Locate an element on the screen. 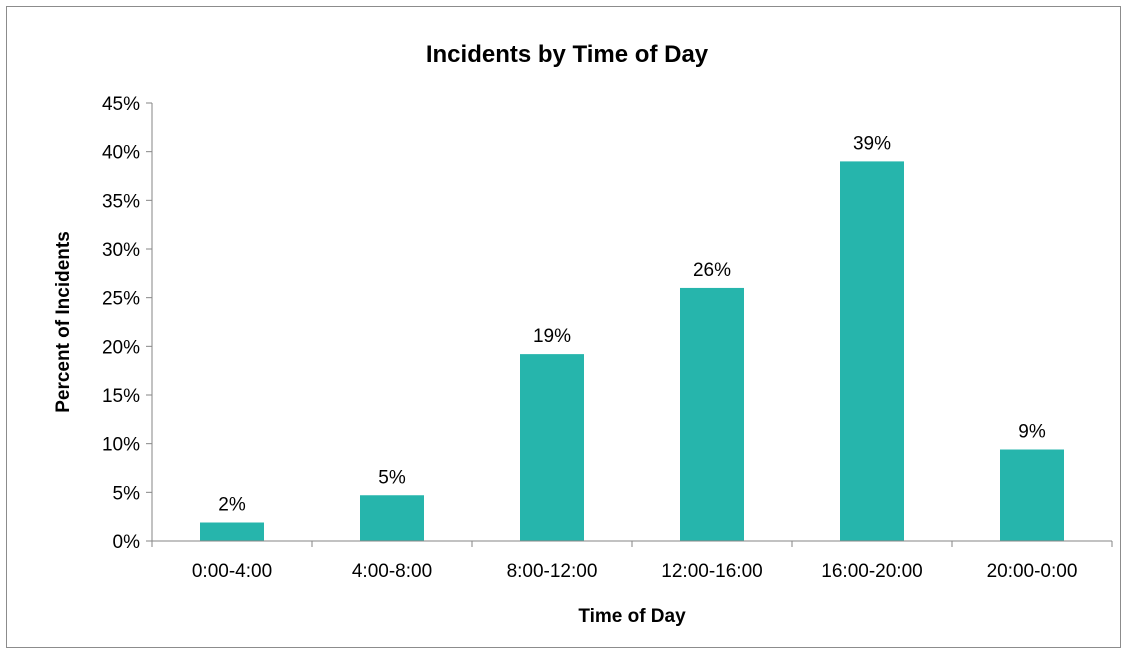  x-tick-label: 12:00-16:00 is located at coordinates (711, 571).